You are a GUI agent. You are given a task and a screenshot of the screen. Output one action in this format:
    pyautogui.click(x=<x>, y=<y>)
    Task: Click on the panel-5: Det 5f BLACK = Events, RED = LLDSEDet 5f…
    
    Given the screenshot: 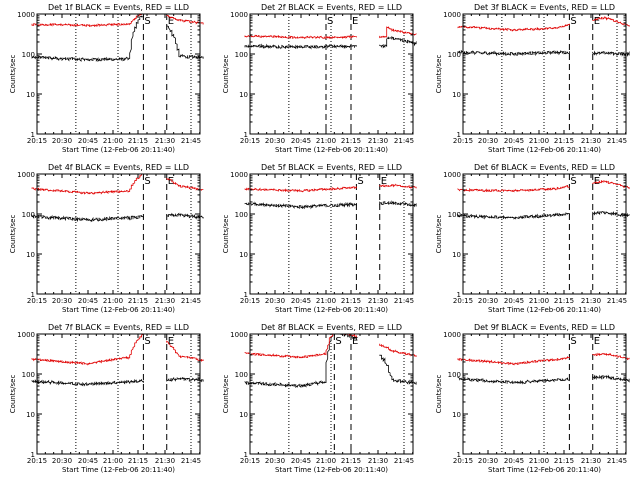 What is the action you would take?
    pyautogui.click(x=319, y=237)
    